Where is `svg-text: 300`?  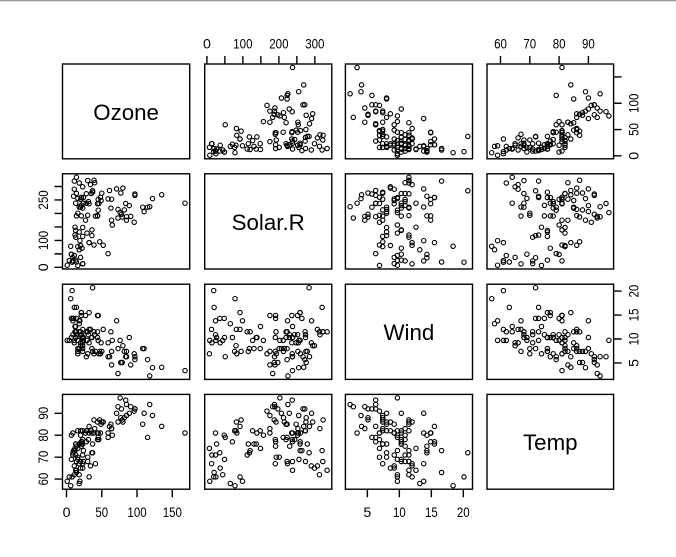 svg-text: 300 is located at coordinates (314, 45).